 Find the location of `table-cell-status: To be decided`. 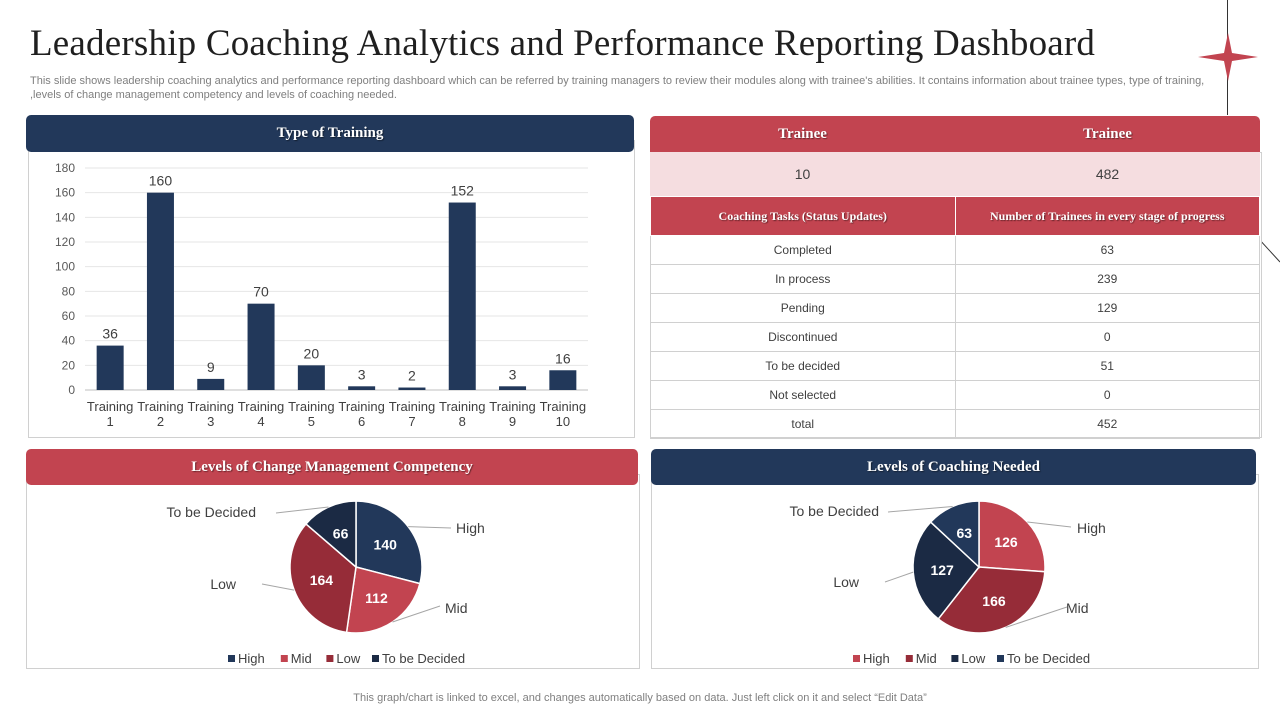

table-cell-status: To be decided is located at coordinates (803, 366).